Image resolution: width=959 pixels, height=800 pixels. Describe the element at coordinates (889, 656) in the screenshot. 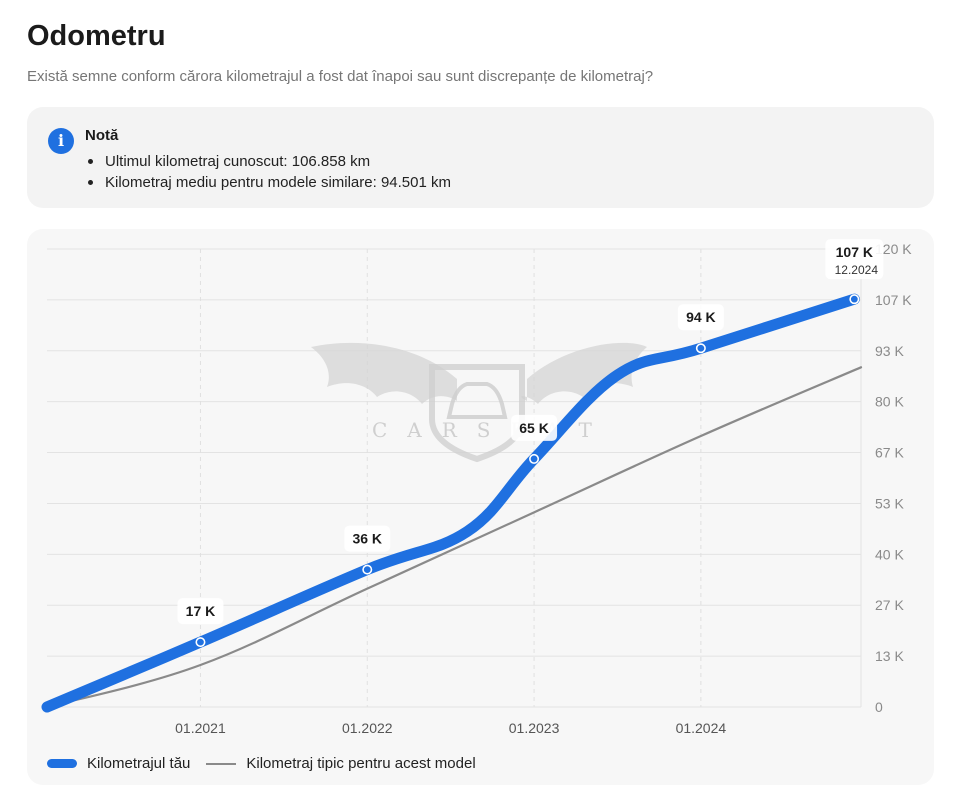

I see `y-tick-label: 13 K` at that location.